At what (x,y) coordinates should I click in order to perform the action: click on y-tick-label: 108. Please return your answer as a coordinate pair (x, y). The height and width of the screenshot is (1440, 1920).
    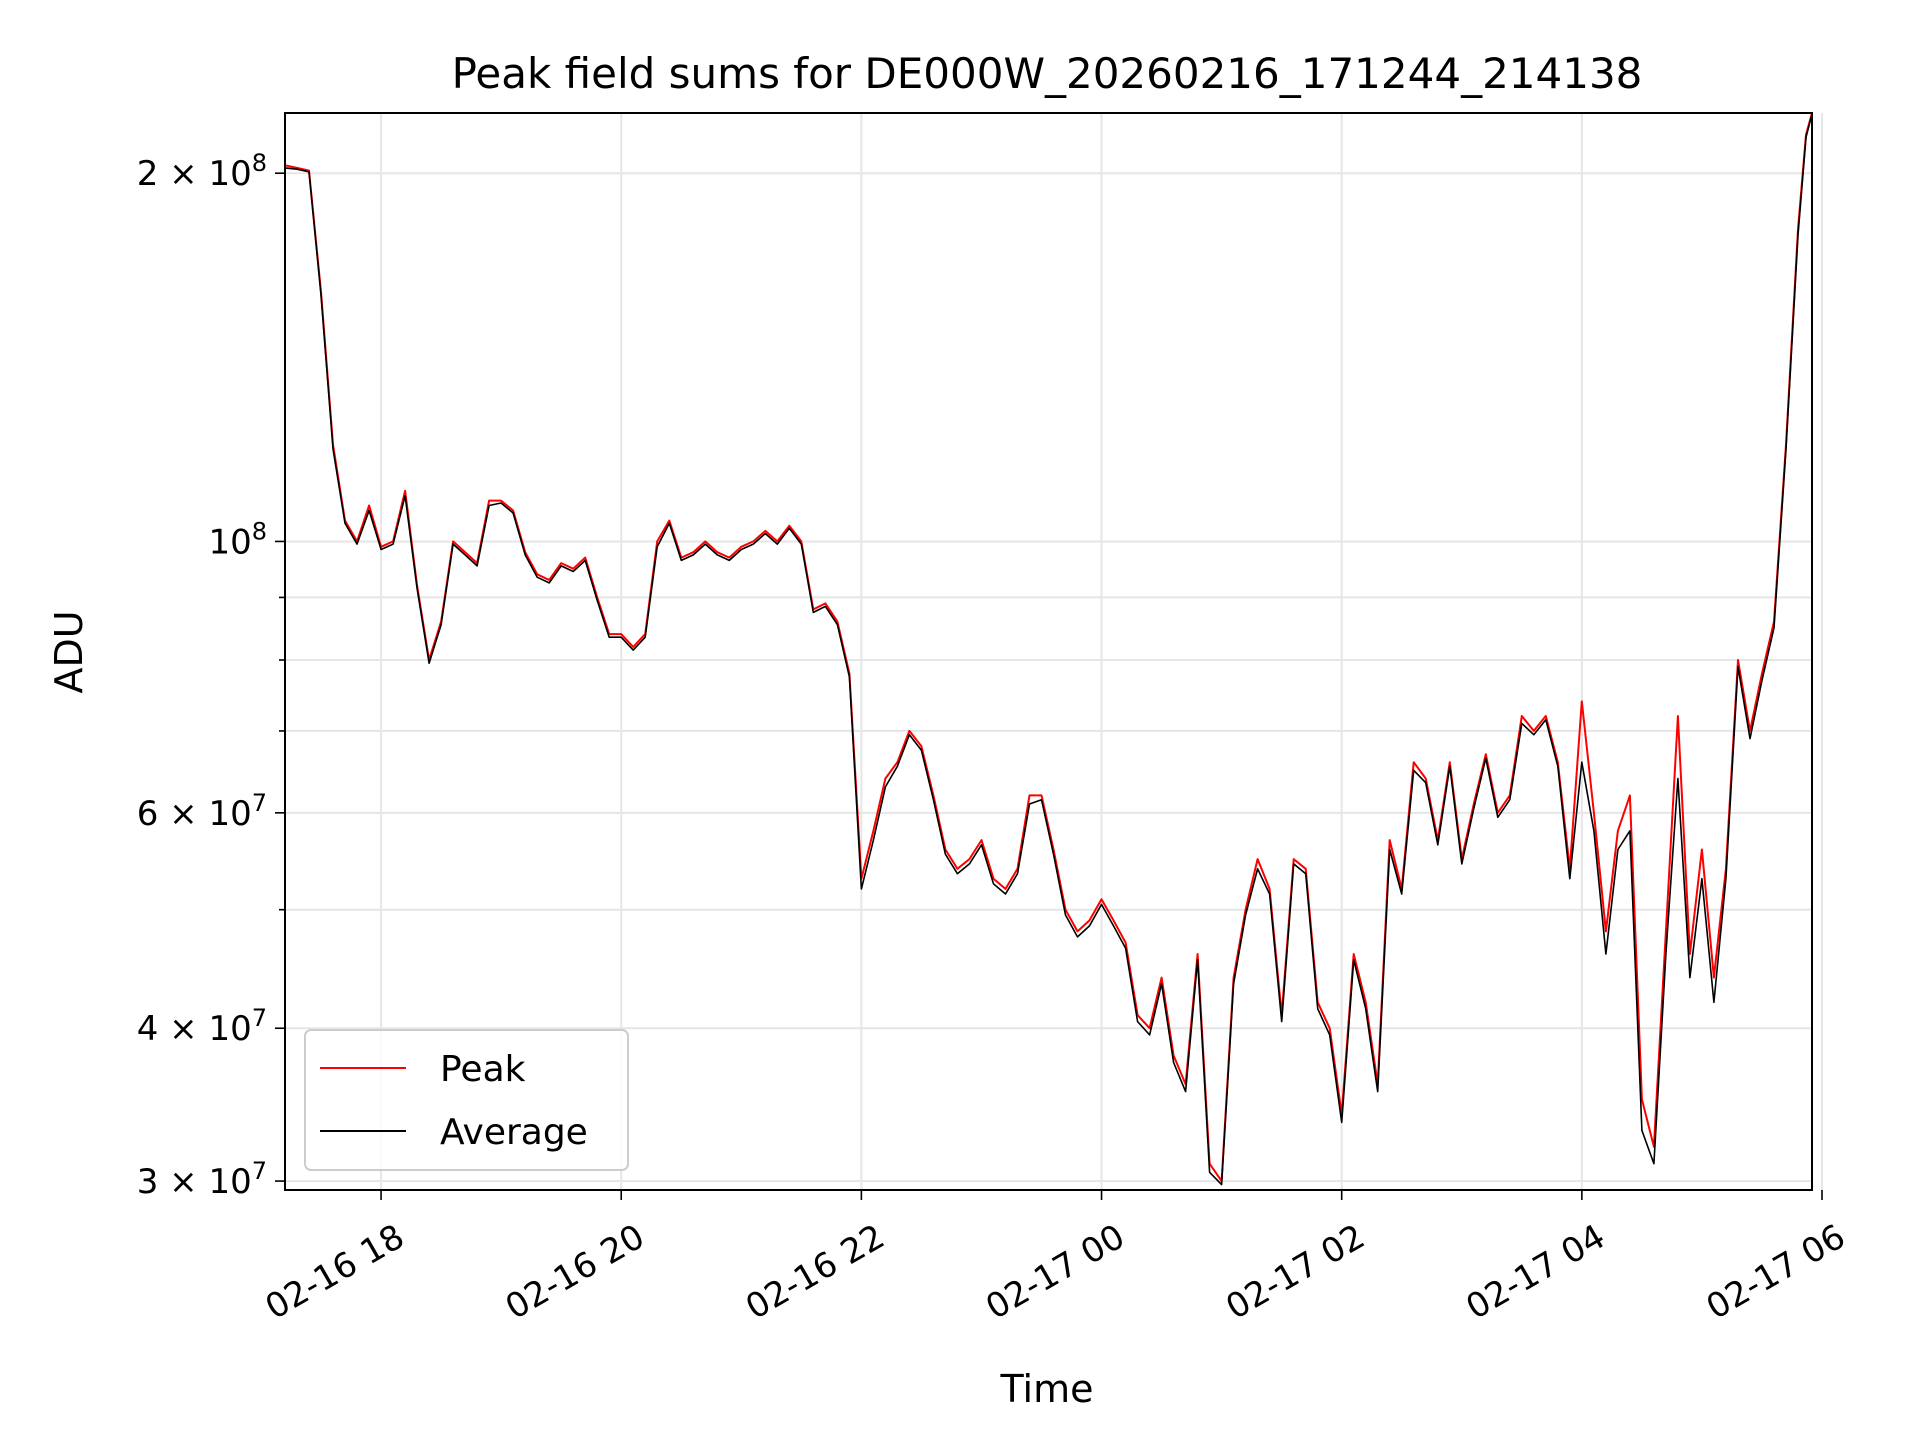
    Looking at the image, I should click on (237, 539).